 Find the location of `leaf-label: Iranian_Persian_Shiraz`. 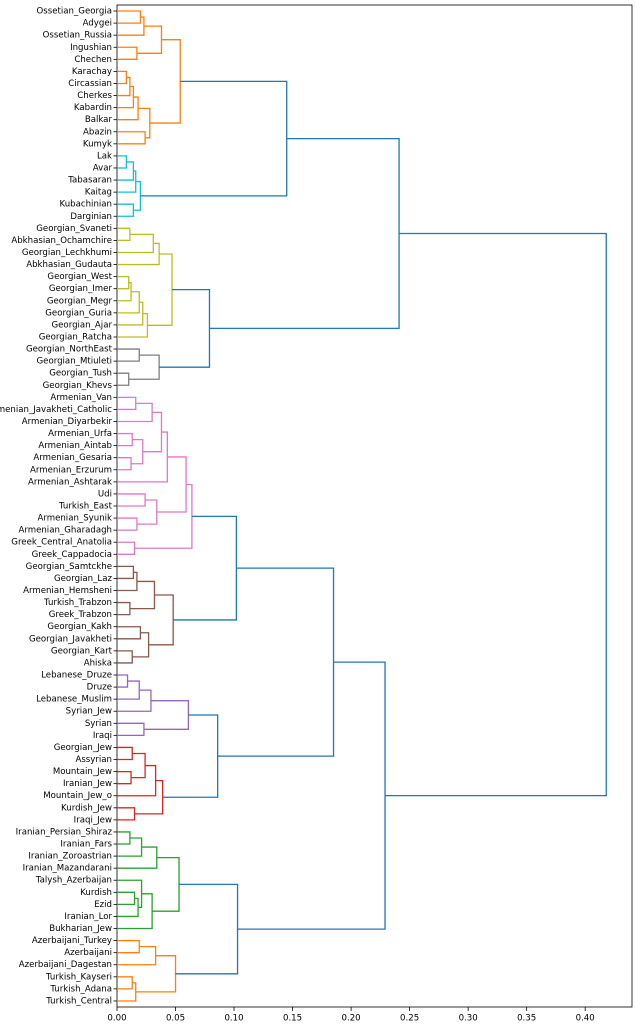

leaf-label: Iranian_Persian_Shiraz is located at coordinates (64, 832).